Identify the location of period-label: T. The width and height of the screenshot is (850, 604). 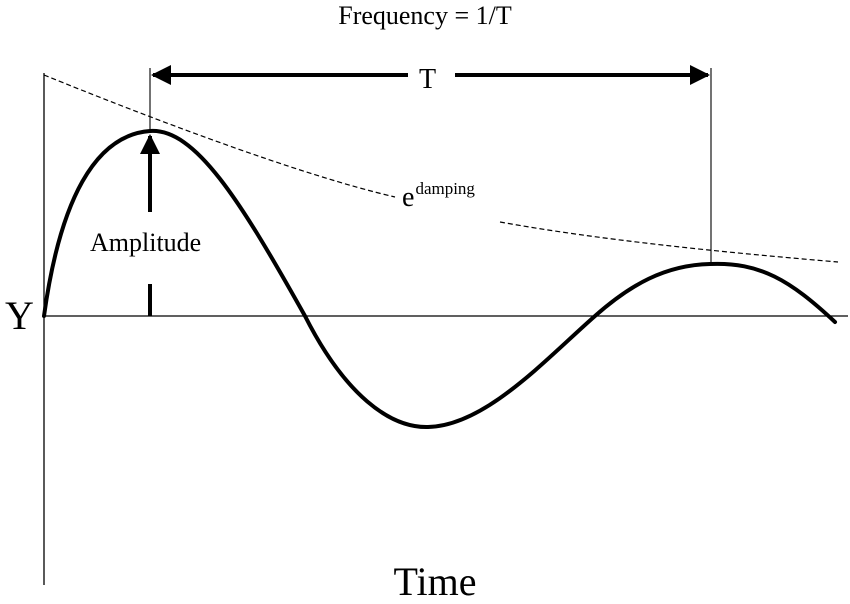
(428, 79).